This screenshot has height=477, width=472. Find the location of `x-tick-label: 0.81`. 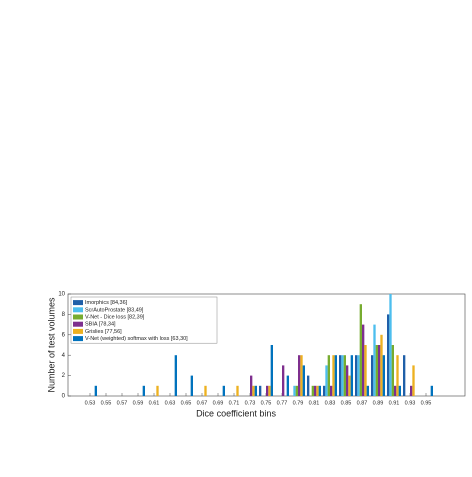

x-tick-label: 0.81 is located at coordinates (314, 403).